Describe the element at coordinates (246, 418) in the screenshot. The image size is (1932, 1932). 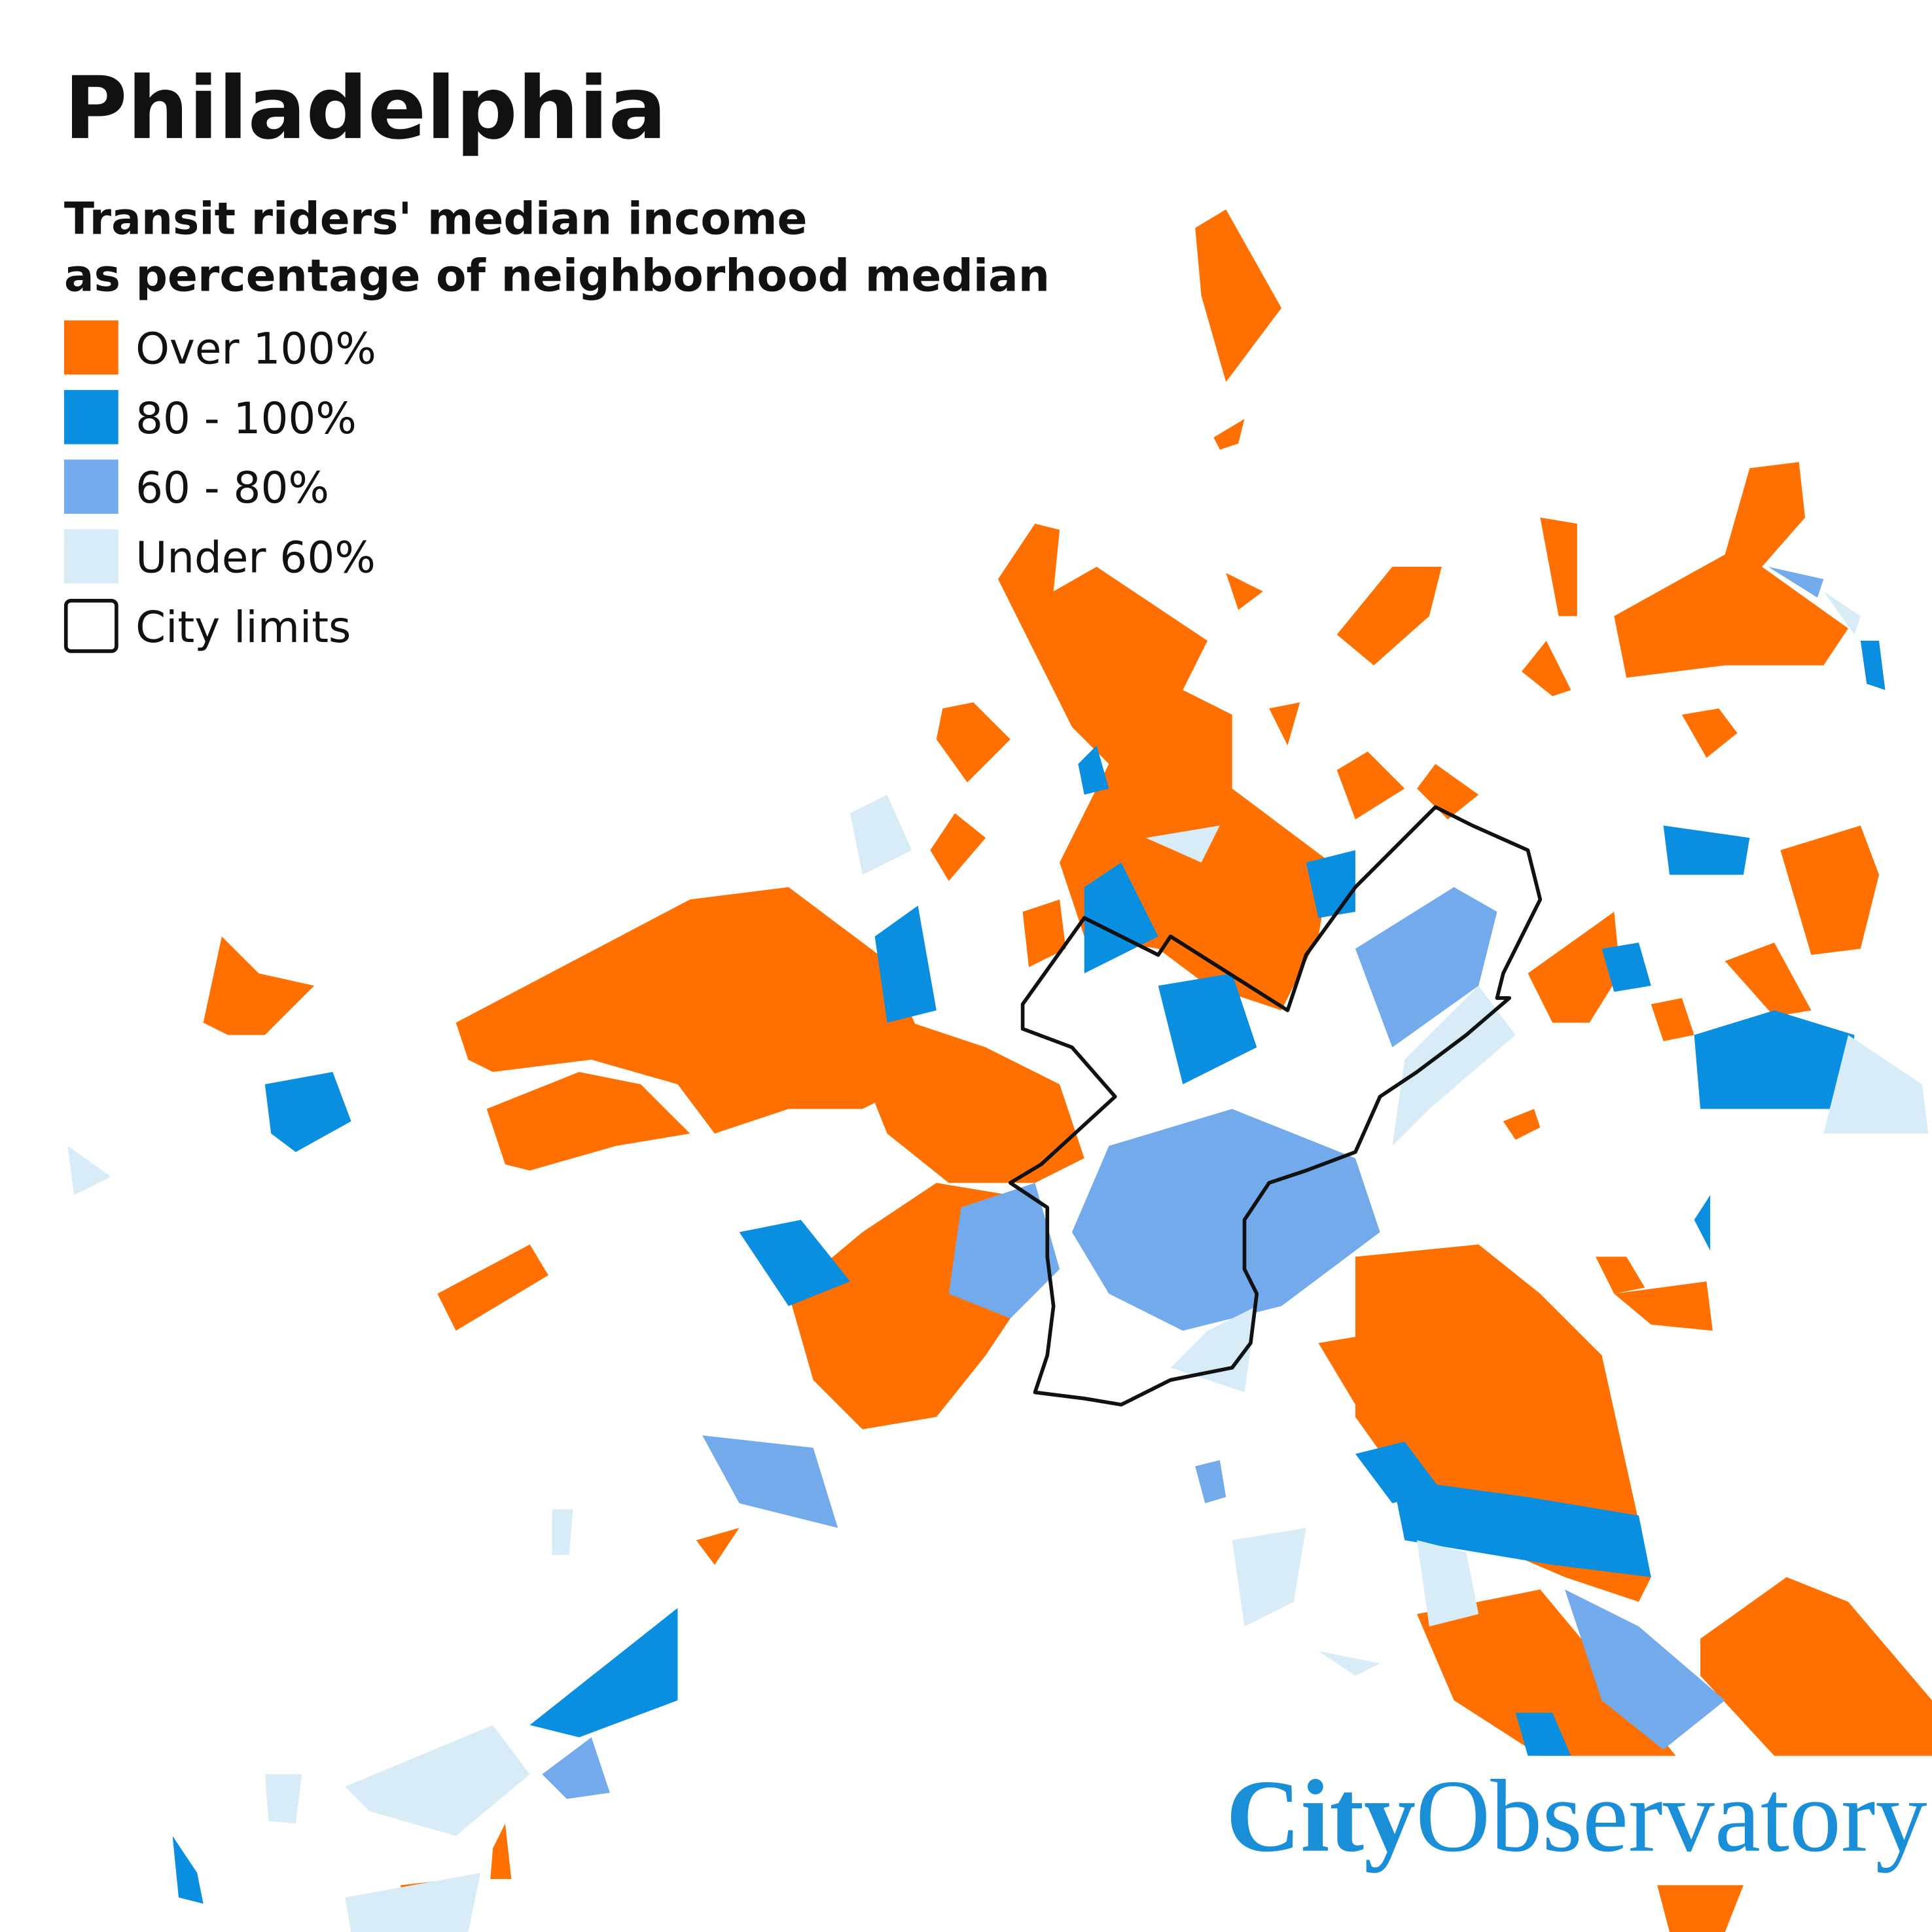
I see `legend-label: 80 - 100%` at that location.